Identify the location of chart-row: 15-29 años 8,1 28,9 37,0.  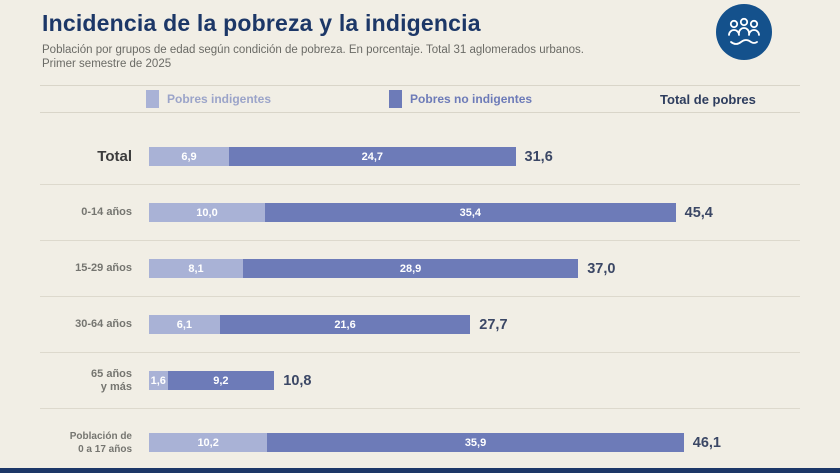
(420, 269).